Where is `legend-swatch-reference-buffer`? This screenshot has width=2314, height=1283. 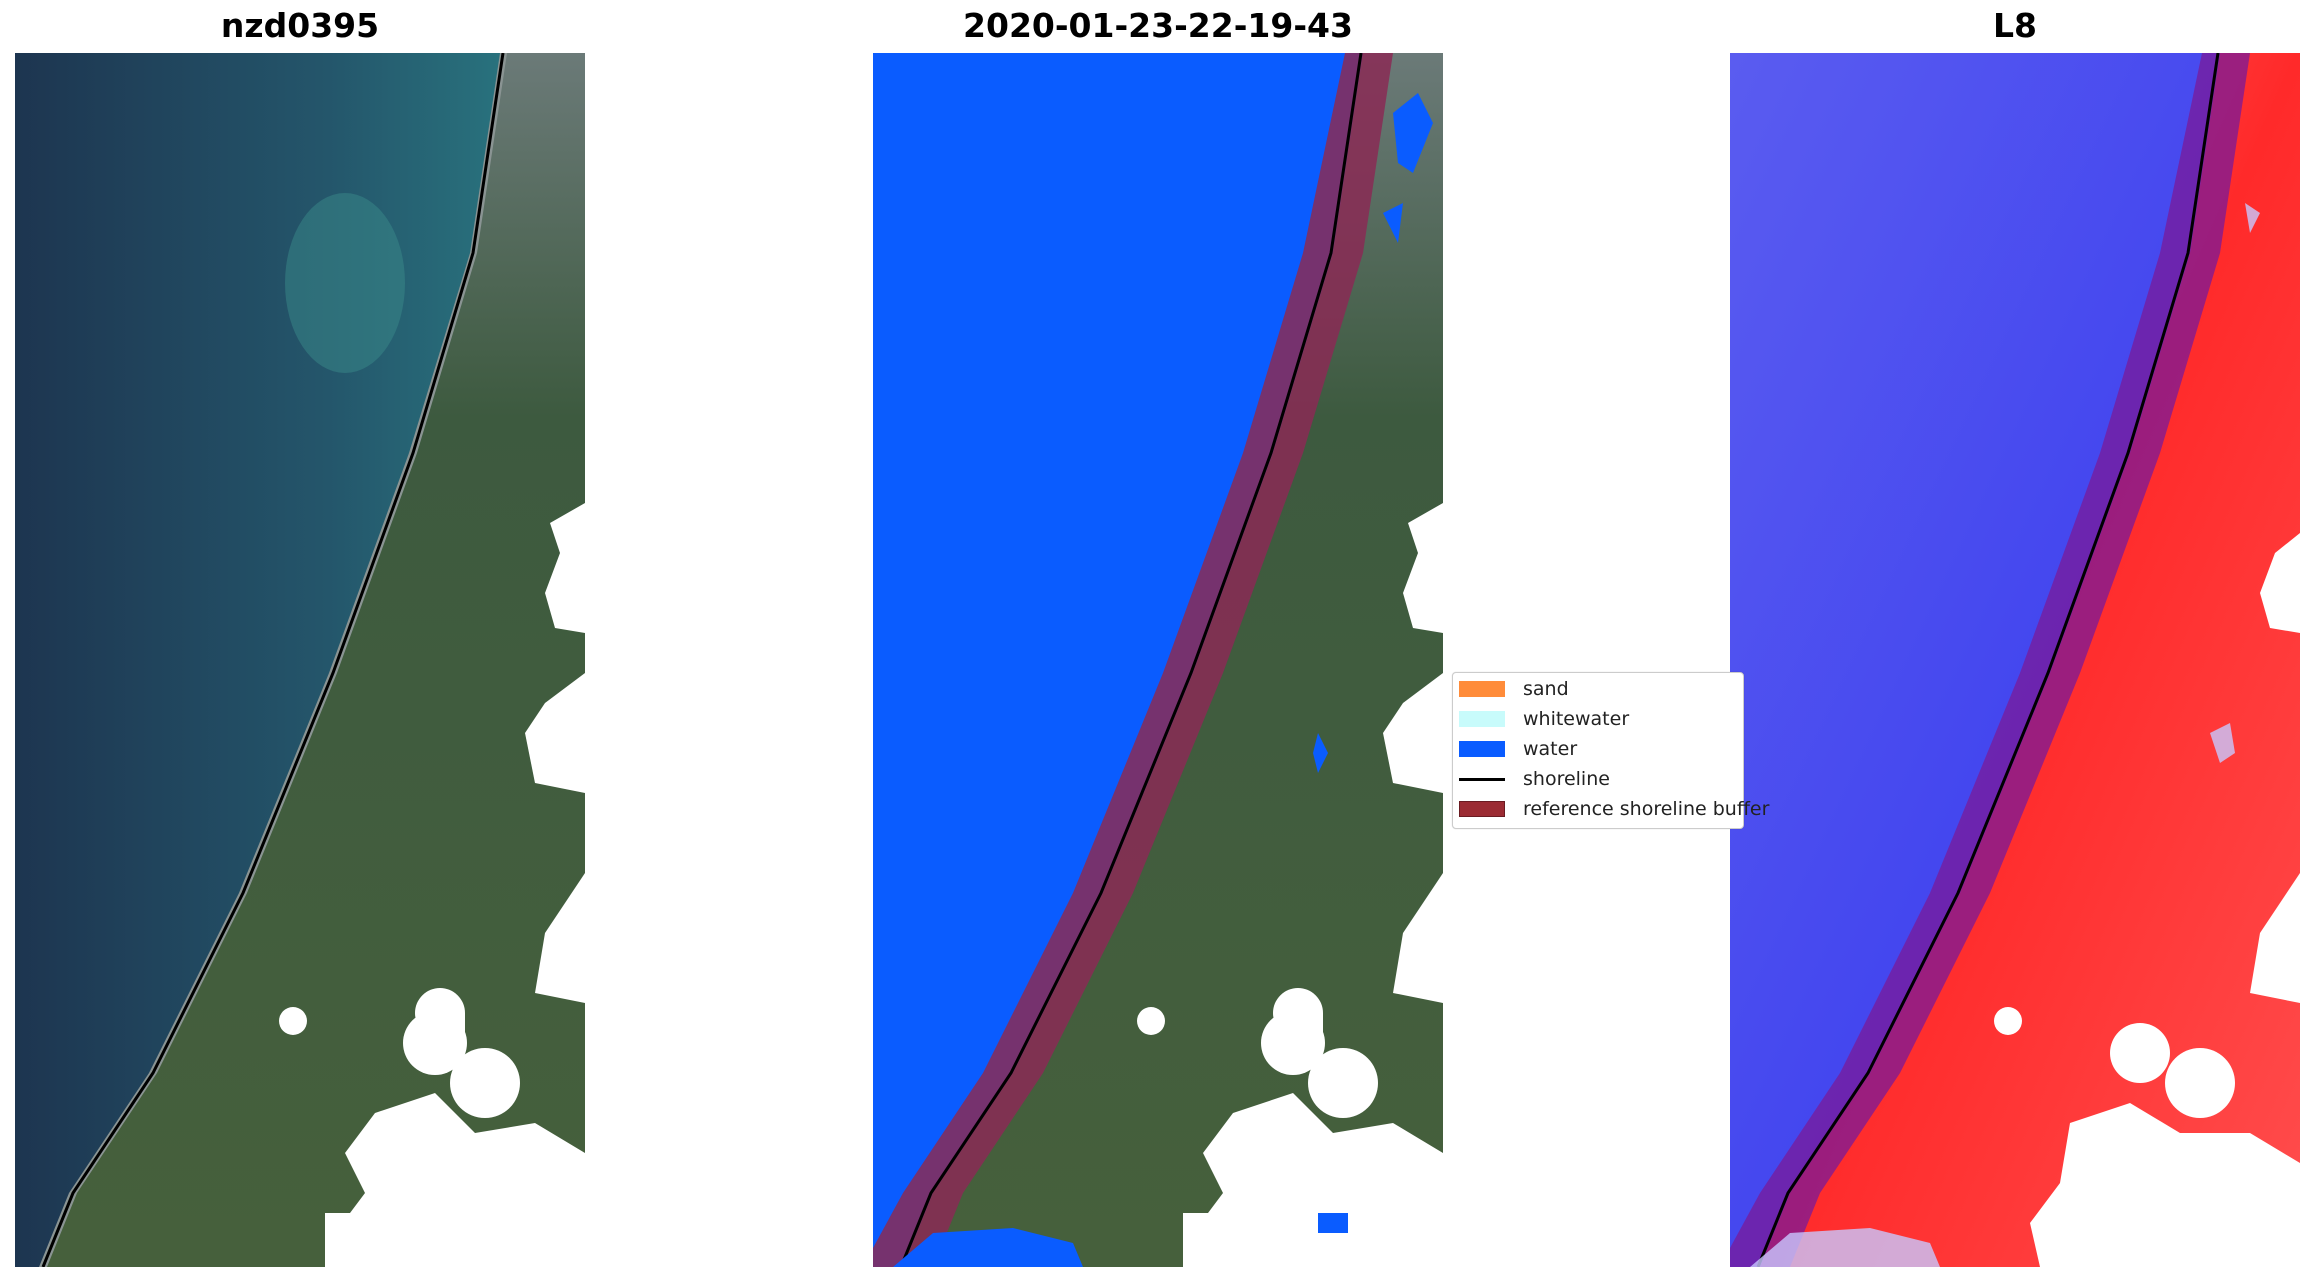
legend-swatch-reference-buffer is located at coordinates (1482, 809).